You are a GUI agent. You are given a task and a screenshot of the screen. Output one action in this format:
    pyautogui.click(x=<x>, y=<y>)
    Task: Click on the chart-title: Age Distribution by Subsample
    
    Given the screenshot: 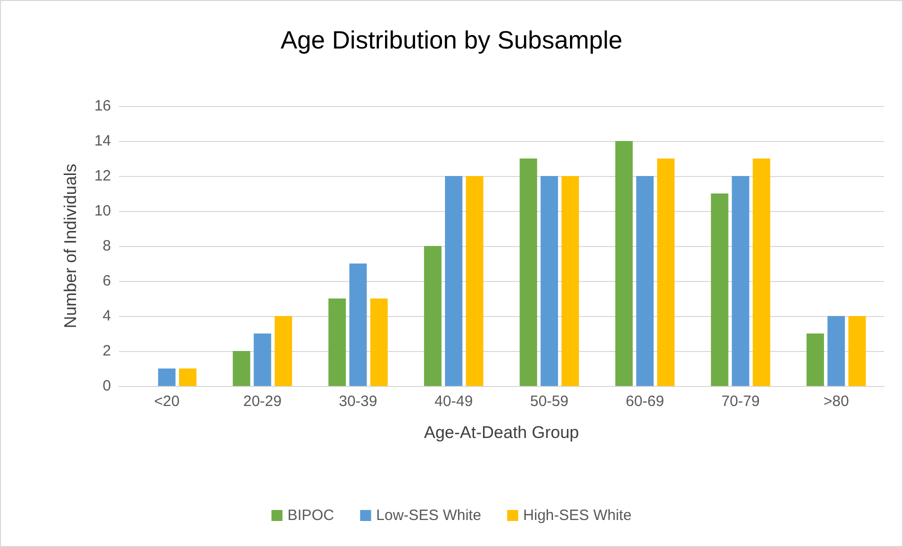 What is the action you would take?
    pyautogui.click(x=451, y=40)
    